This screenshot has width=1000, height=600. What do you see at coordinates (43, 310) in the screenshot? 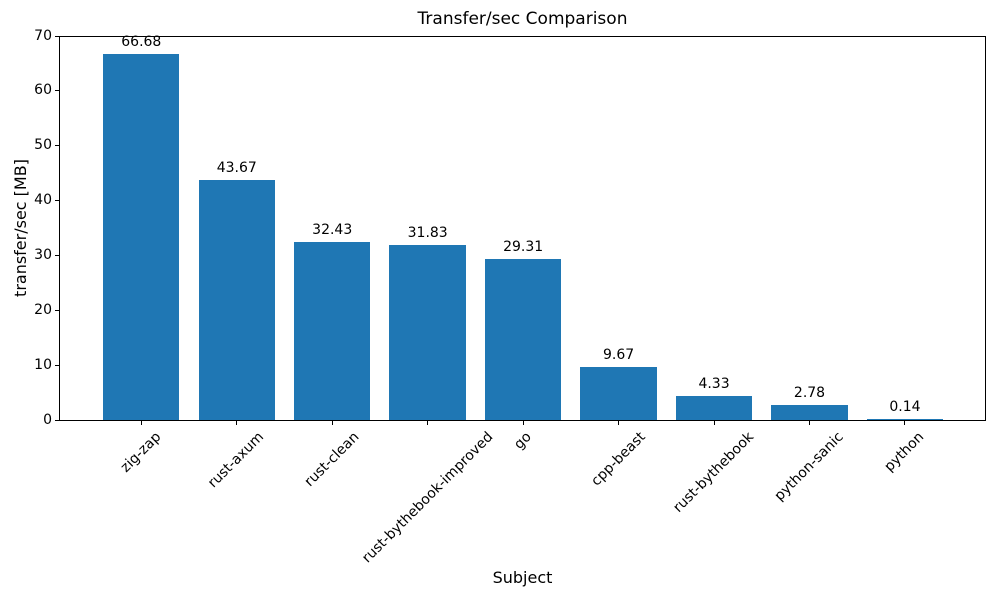
I see `y-tick-label: 20` at bounding box center [43, 310].